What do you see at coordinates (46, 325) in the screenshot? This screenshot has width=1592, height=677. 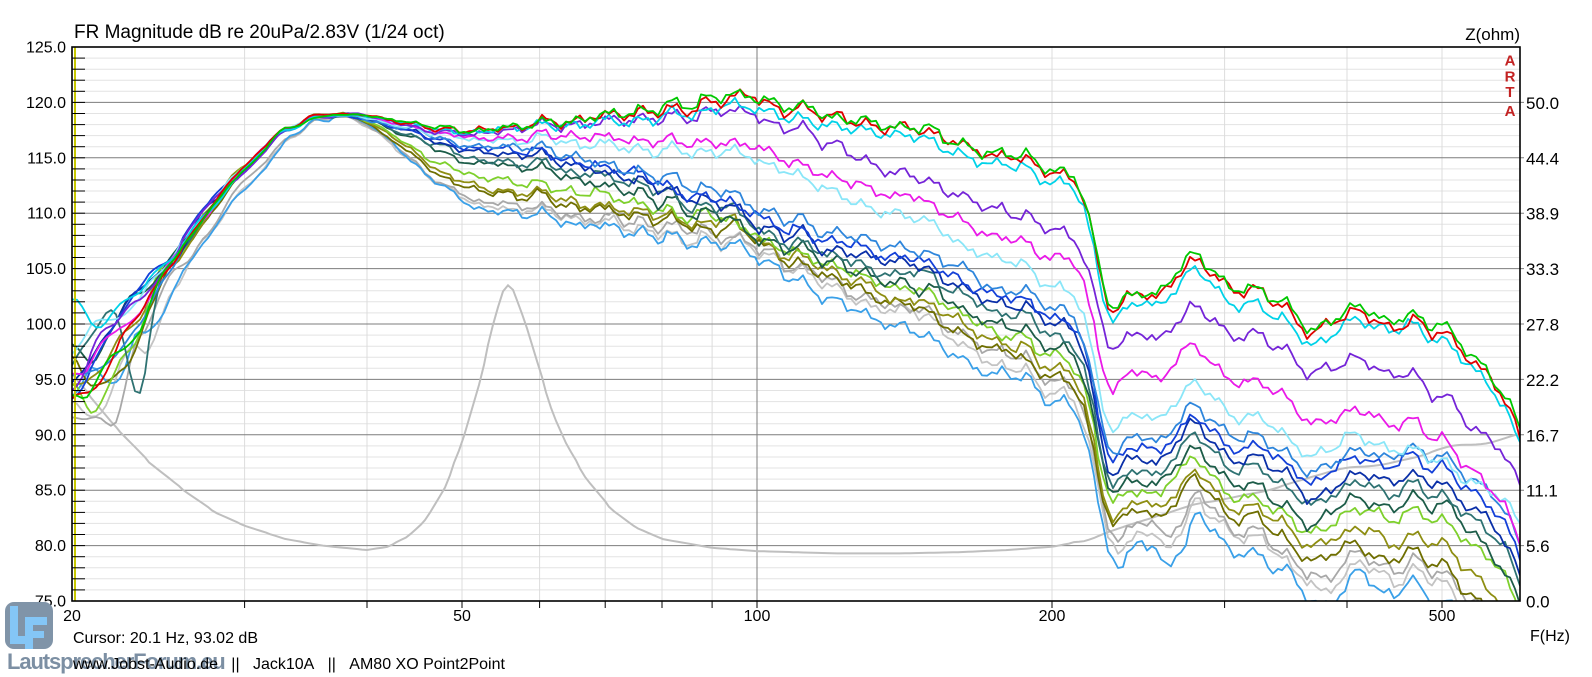 I see `svg-text: 100.0` at bounding box center [46, 325].